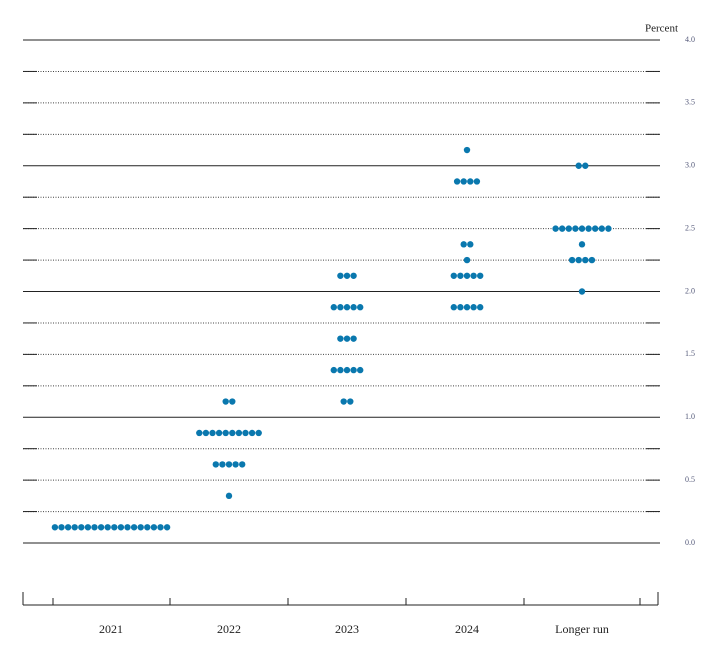 Image resolution: width=719 pixels, height=654 pixels. What do you see at coordinates (690, 353) in the screenshot?
I see `y-tick-label: 1.5` at bounding box center [690, 353].